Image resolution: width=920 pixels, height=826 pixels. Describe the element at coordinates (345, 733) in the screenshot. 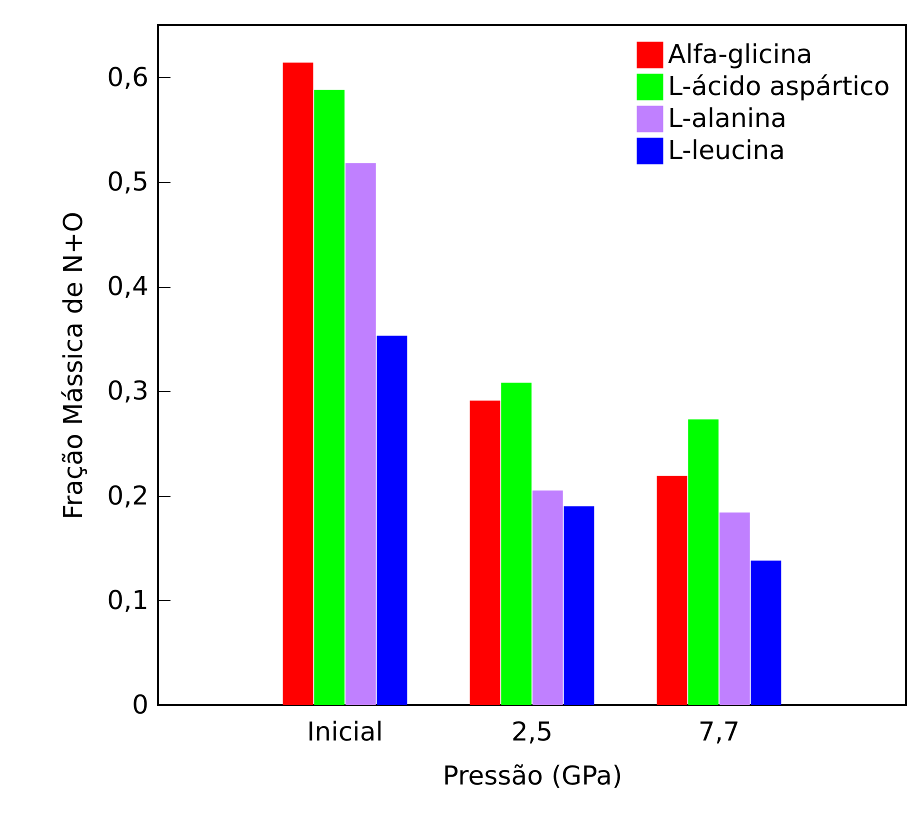

I see `x-tick-label: Inicial` at that location.